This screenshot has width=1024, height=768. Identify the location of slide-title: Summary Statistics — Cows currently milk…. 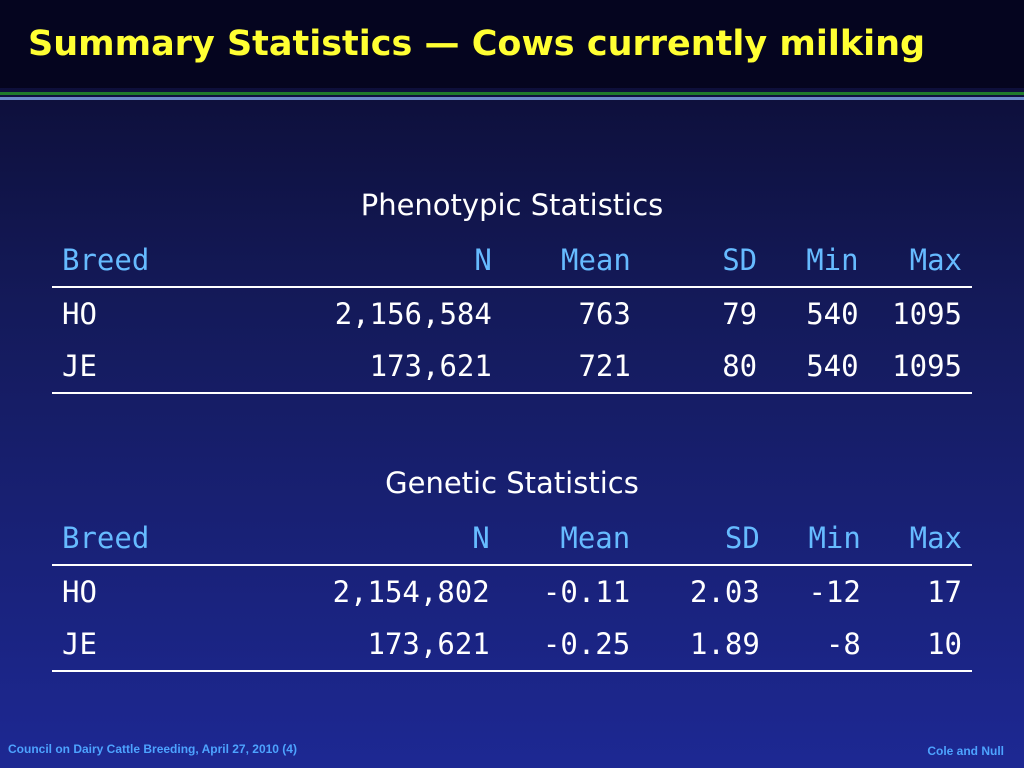
(477, 44).